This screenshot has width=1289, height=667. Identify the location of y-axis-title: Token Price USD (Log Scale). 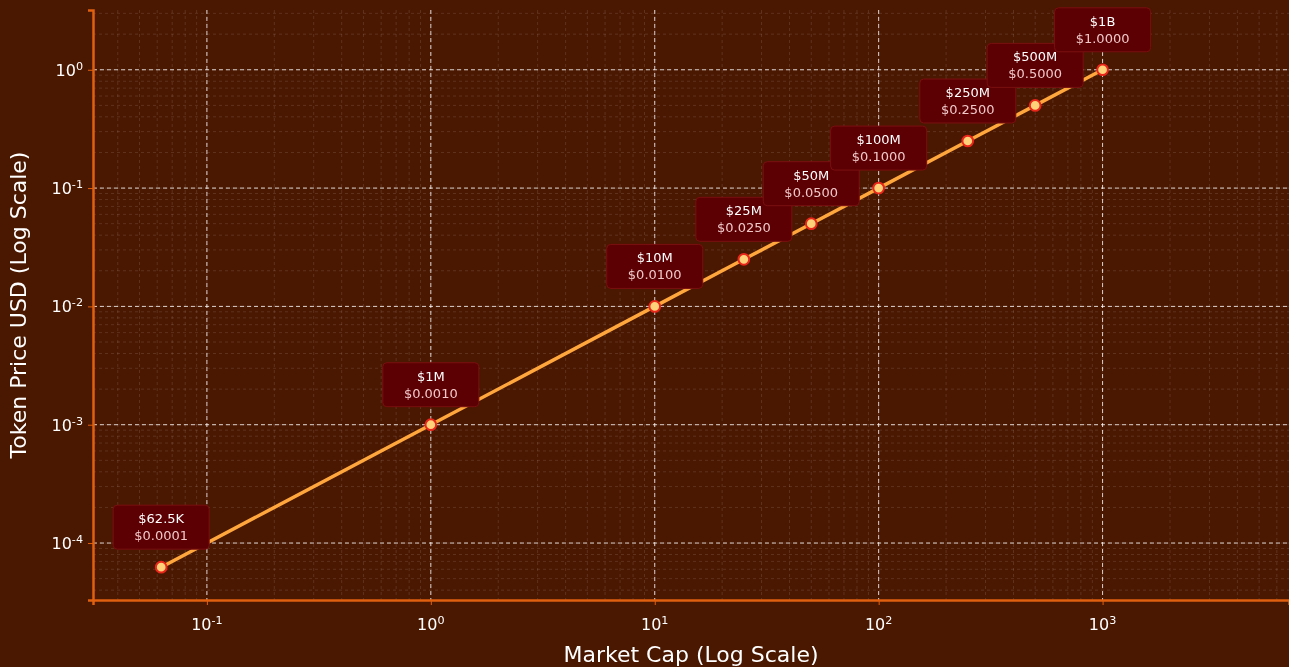
(18, 305).